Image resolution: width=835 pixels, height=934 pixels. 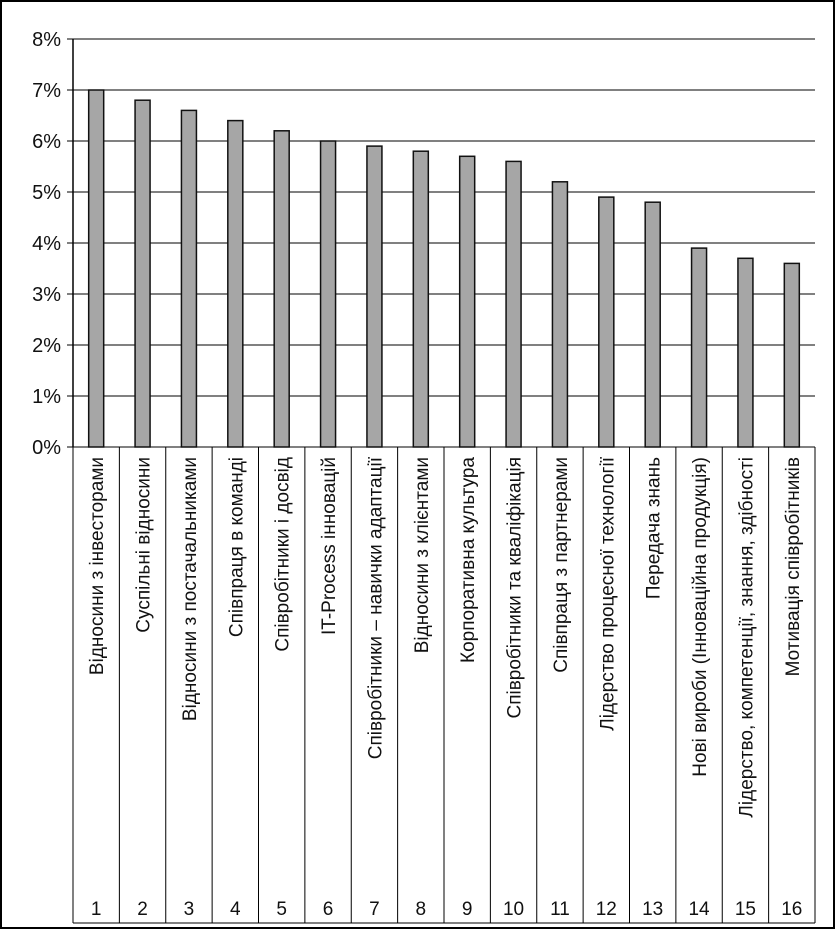 What do you see at coordinates (654, 528) in the screenshot?
I see `category-label: Передача знань` at bounding box center [654, 528].